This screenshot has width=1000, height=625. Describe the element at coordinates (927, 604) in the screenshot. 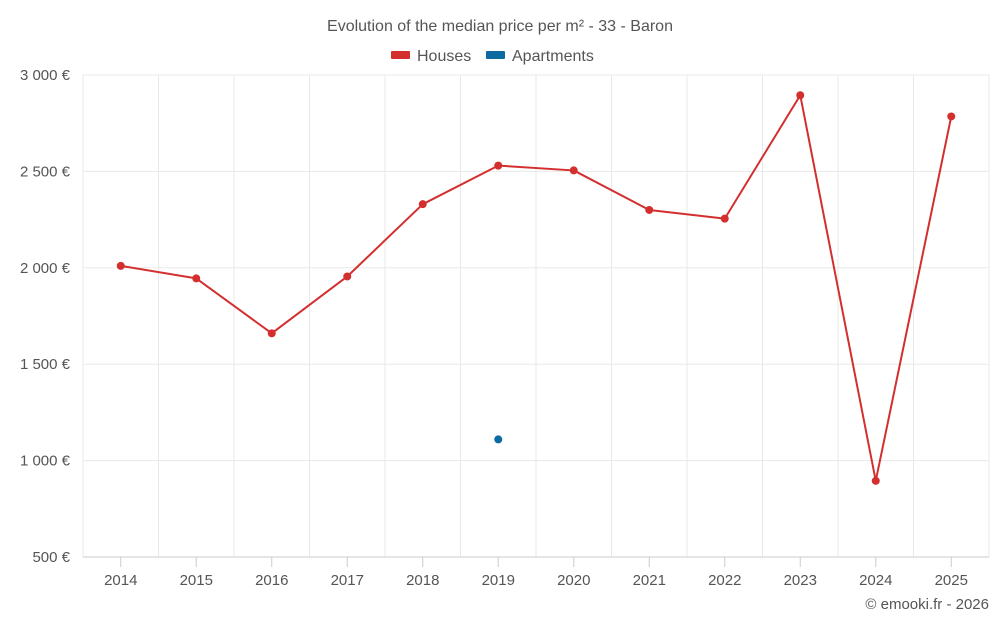

I see `credit-text: © emooki.fr - 2026` at that location.